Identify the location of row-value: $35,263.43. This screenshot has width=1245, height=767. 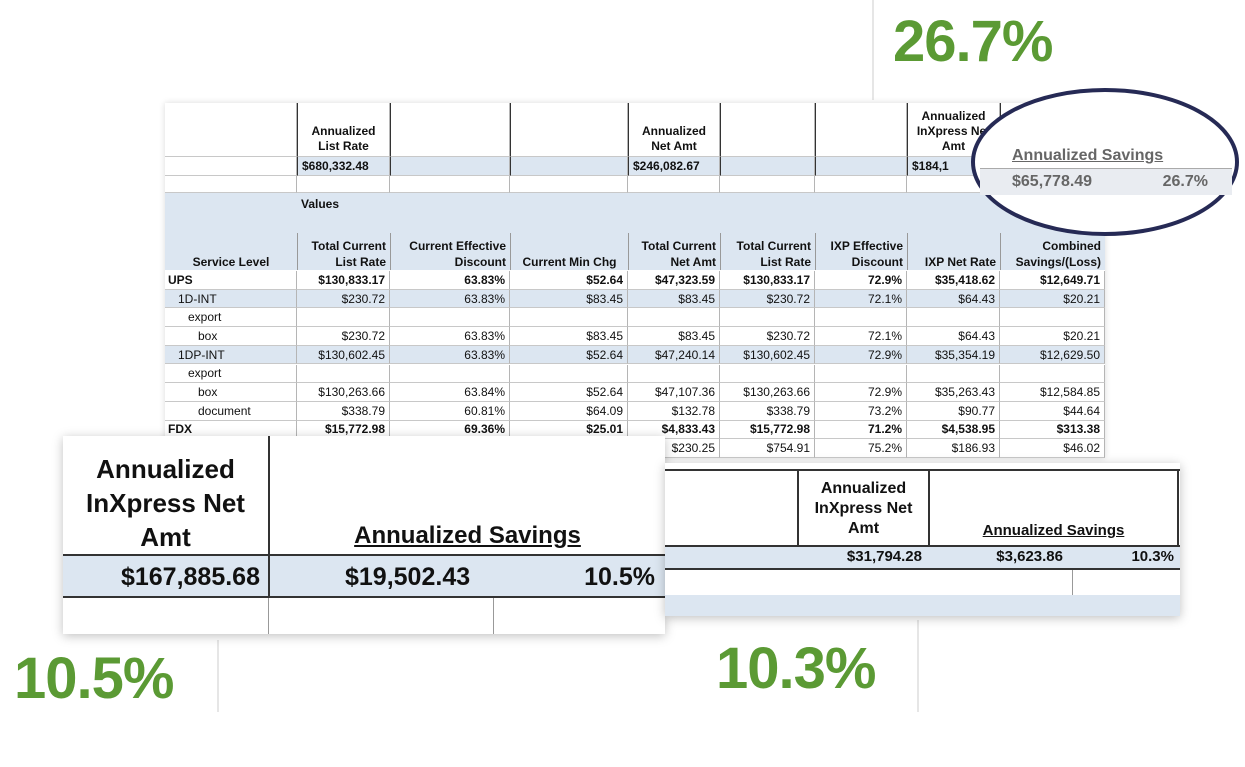
(953, 392).